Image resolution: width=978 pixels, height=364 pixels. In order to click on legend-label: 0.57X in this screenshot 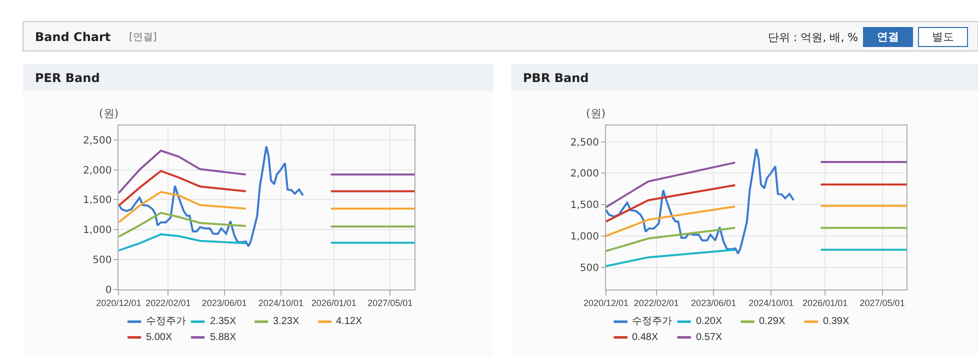, I will do `click(709, 337)`.